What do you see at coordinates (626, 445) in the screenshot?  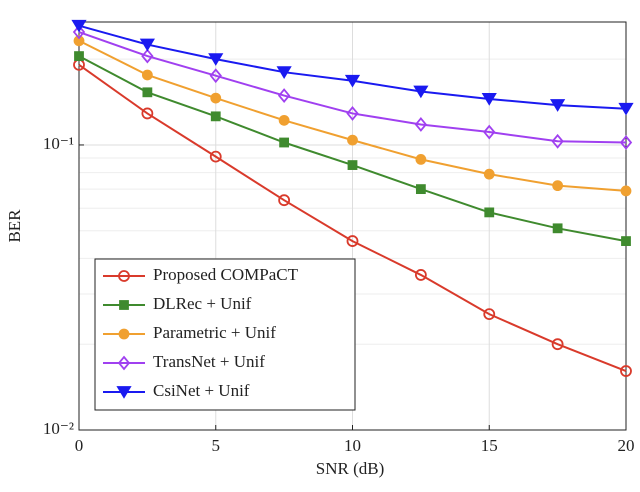 I see `x-tick-label: 20` at bounding box center [626, 445].